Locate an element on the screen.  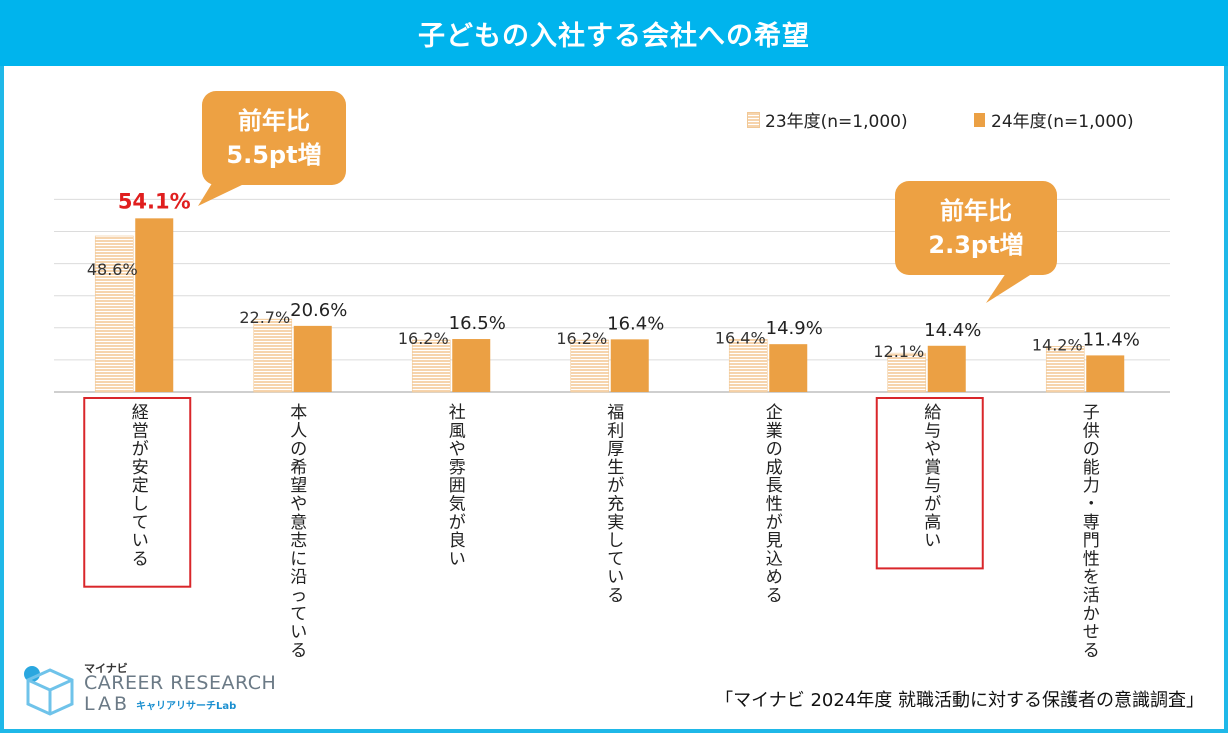
legend-label-24: 24年度(n=1,000) is located at coordinates (1062, 122).